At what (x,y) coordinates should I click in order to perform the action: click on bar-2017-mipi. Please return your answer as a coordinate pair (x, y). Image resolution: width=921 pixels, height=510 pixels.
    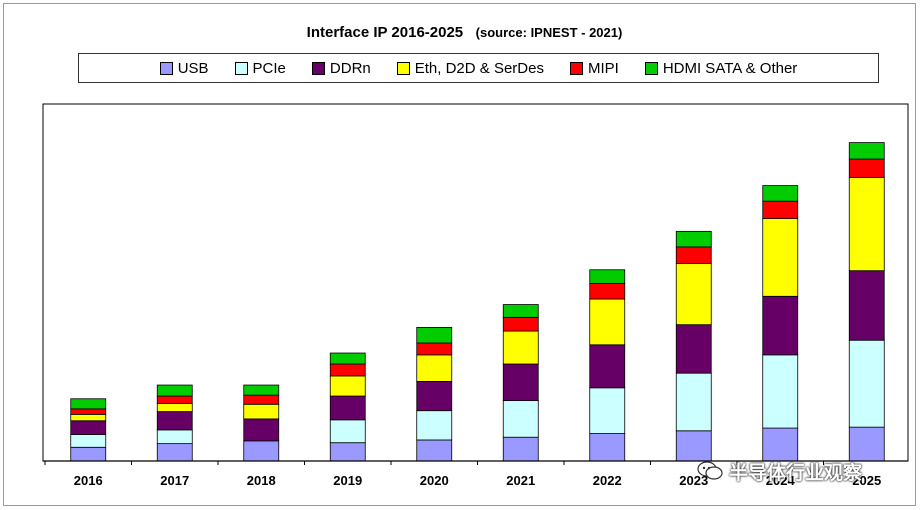
    Looking at the image, I should click on (174, 399).